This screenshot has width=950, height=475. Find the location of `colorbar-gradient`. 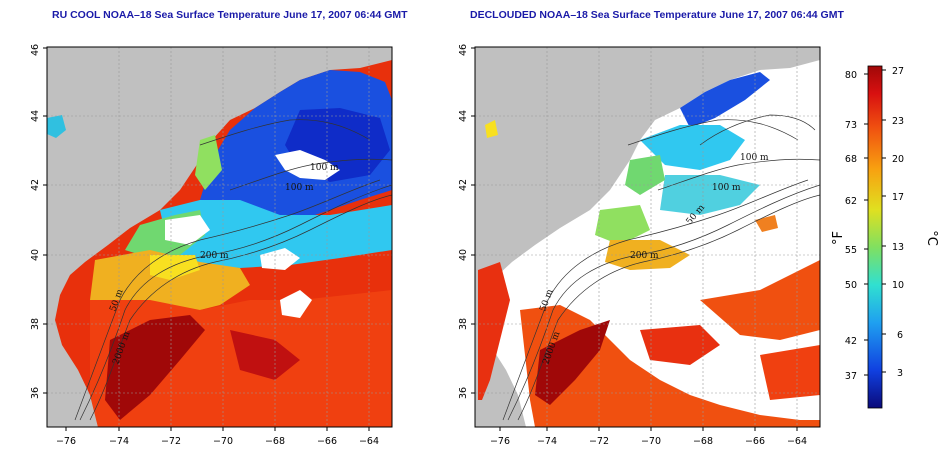

colorbar-gradient is located at coordinates (875, 237).